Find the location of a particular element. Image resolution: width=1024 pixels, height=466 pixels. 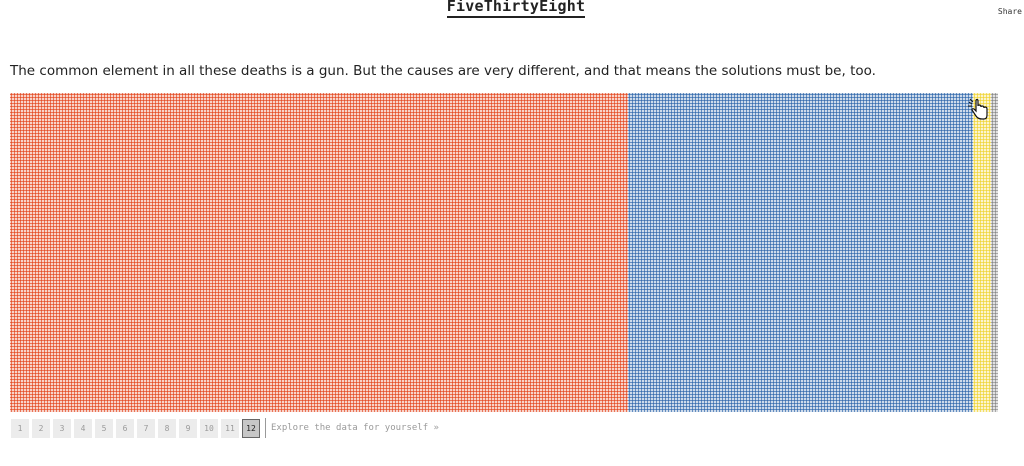

page-button-10: 10 is located at coordinates (209, 428).